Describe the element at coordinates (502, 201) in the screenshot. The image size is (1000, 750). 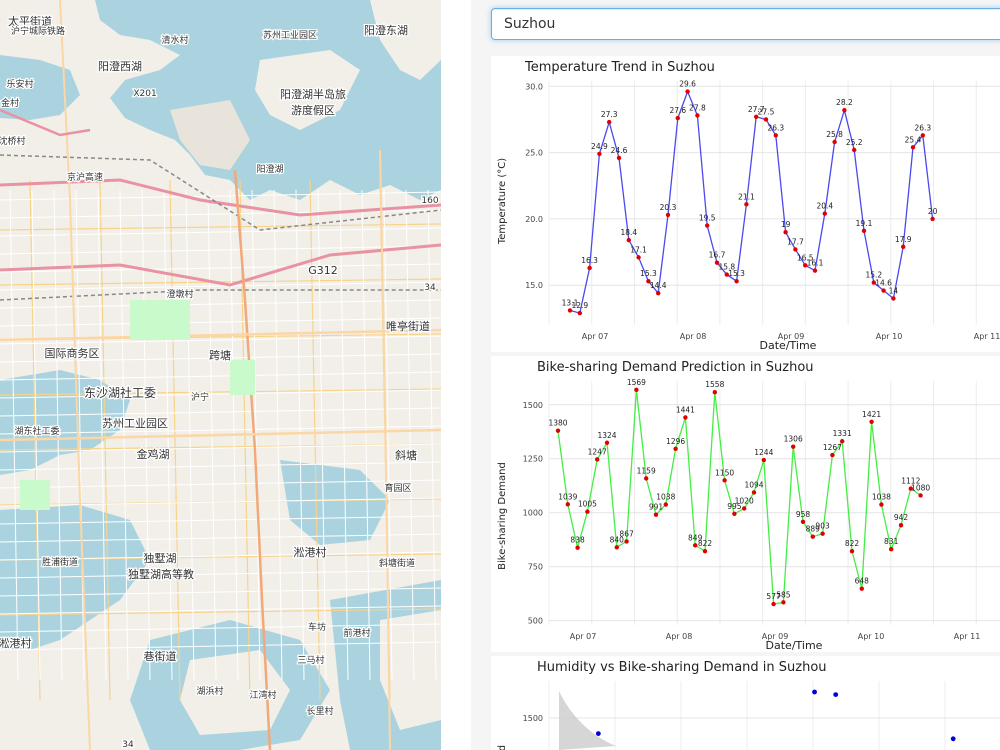
I see `temperature-y-axis-label: Temperature (°C)` at that location.